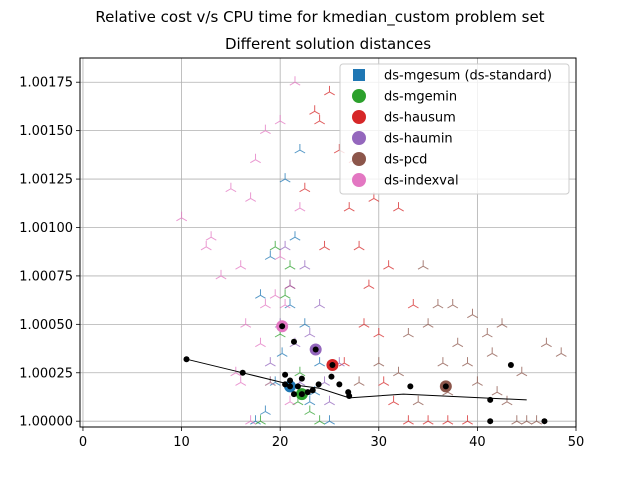 The height and width of the screenshot is (480, 640). What do you see at coordinates (460, 342) in the screenshot?
I see `series-4-points` at bounding box center [460, 342].